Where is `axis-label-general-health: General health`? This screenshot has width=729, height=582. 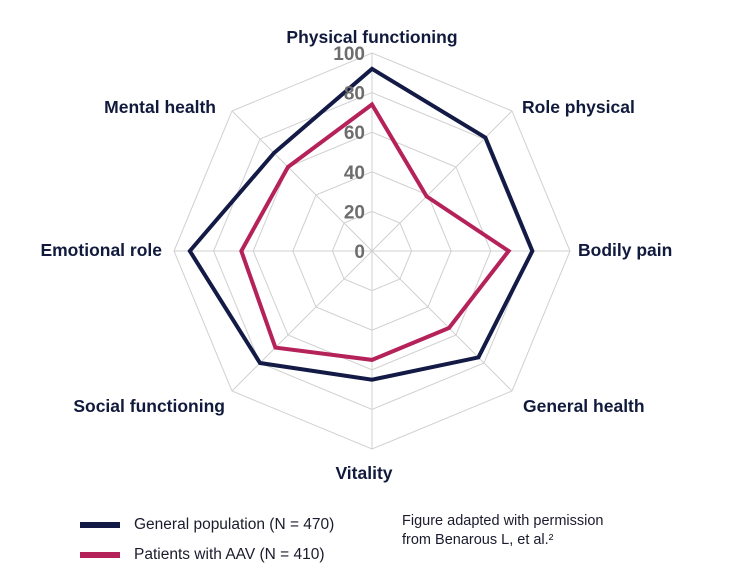
axis-label-general-health: General health is located at coordinates (584, 406).